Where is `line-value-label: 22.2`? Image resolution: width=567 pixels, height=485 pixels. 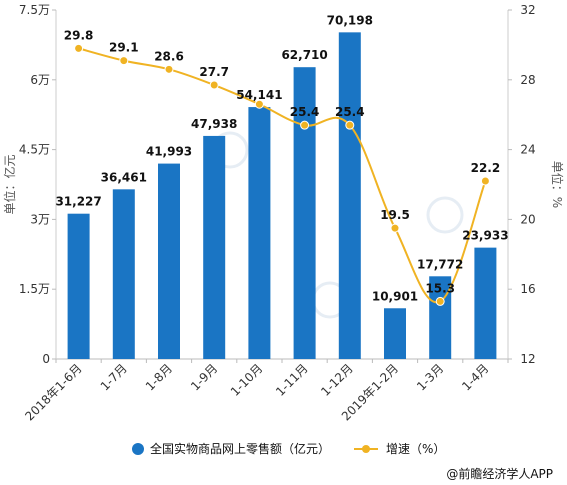
line-value-label: 22.2 is located at coordinates (486, 168).